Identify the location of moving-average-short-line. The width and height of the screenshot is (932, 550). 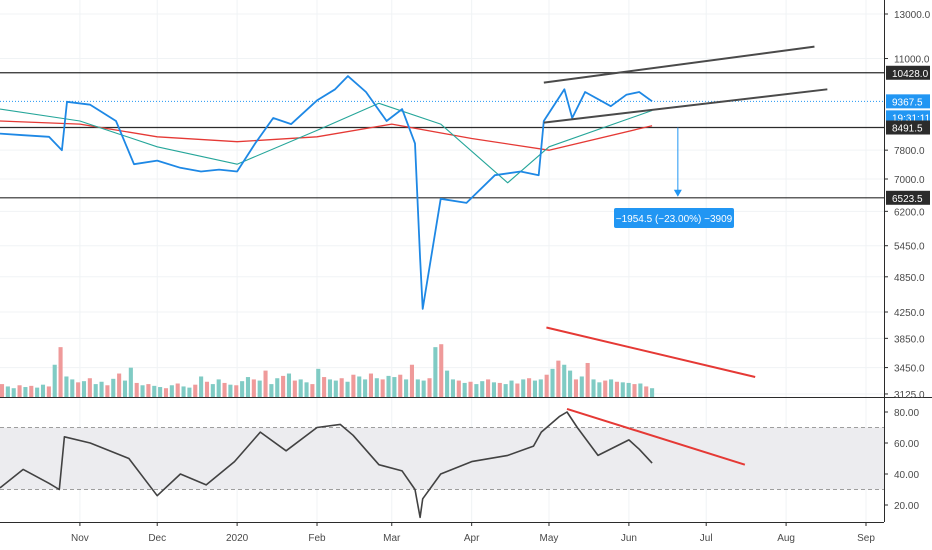
(326, 143).